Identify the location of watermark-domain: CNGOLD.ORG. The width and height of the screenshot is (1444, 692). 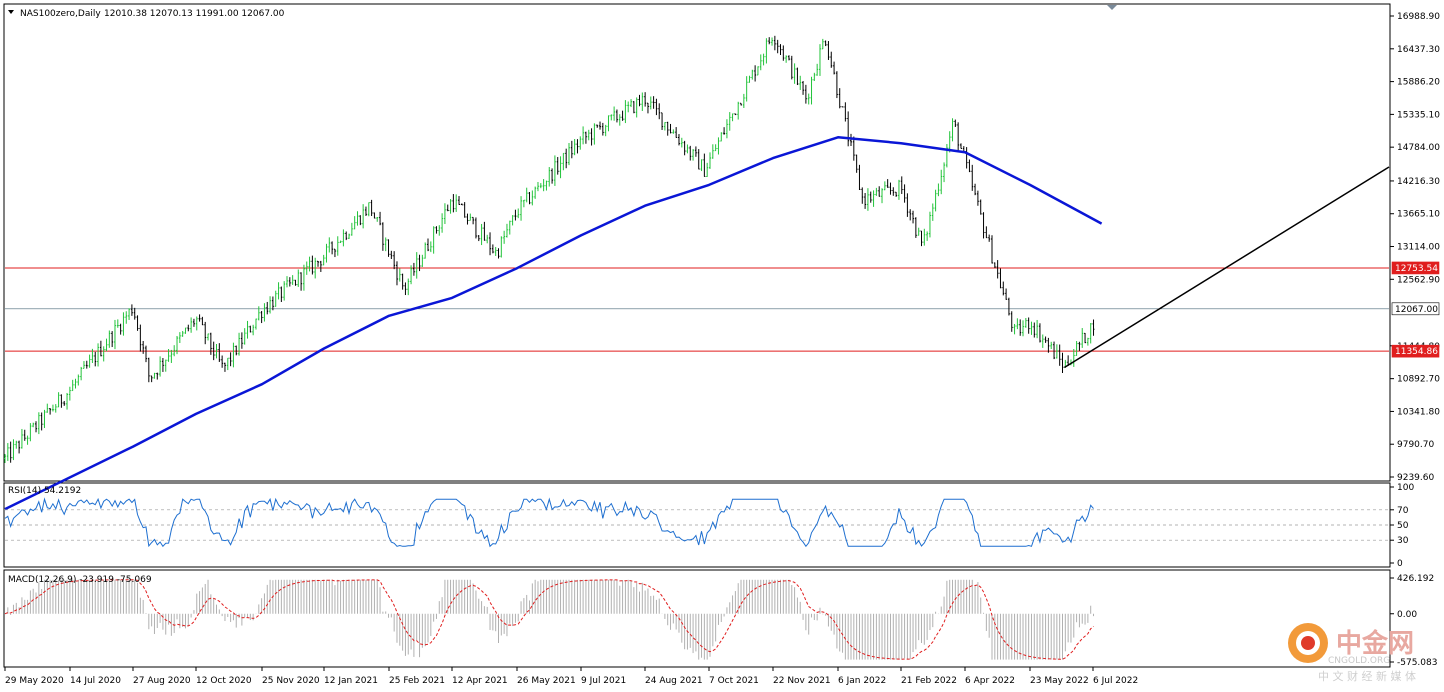
(1359, 661).